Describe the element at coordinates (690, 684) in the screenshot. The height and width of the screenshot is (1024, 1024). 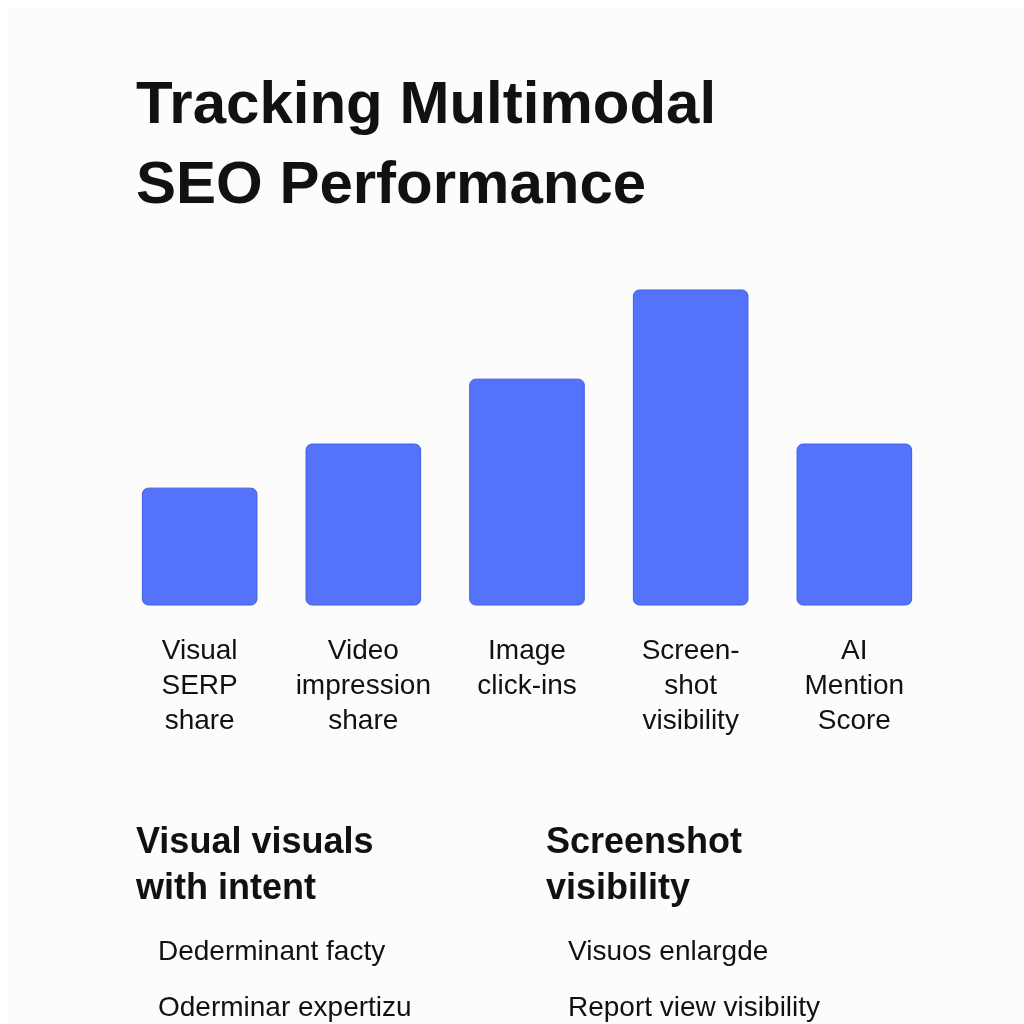
I see `x-tick-label: Screen- shot visibility` at that location.